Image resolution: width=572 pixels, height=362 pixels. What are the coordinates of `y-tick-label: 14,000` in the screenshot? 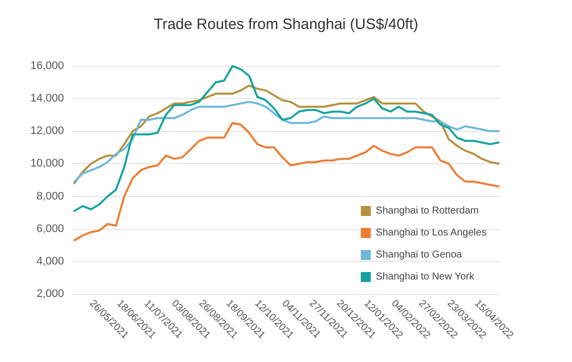 It's located at (47, 98).